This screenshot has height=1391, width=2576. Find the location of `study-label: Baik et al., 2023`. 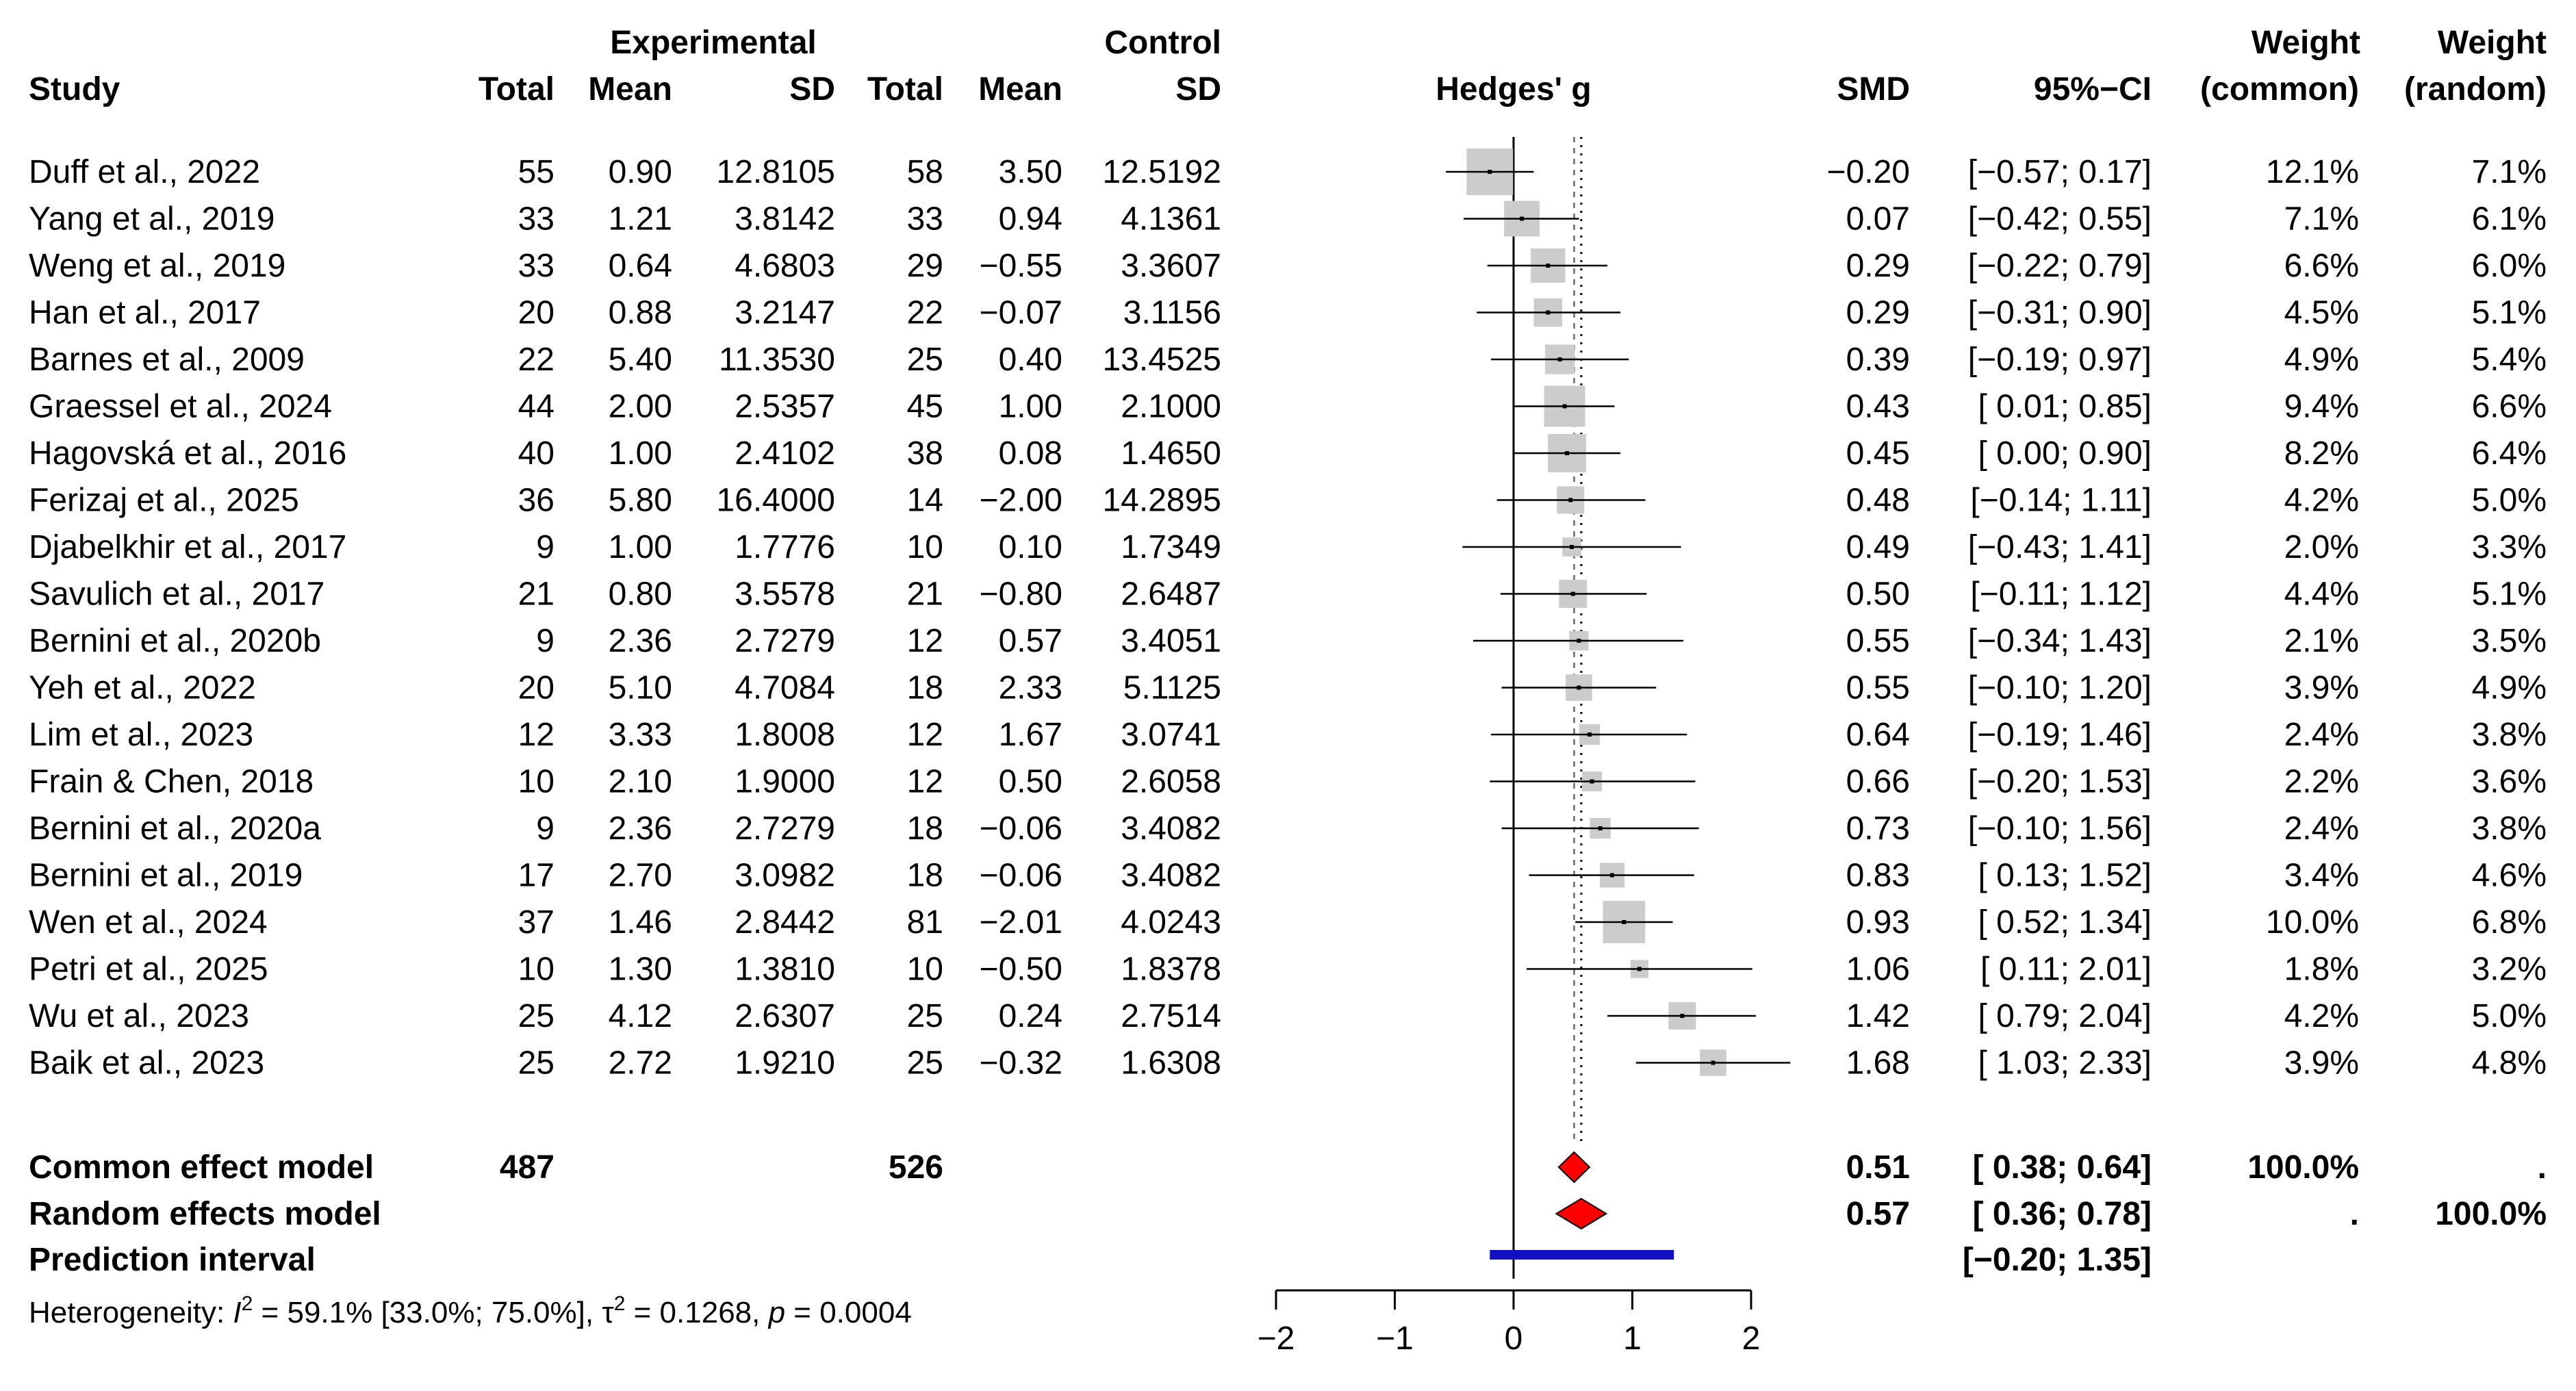

study-label: Baik et al., 2023 is located at coordinates (146, 1063).